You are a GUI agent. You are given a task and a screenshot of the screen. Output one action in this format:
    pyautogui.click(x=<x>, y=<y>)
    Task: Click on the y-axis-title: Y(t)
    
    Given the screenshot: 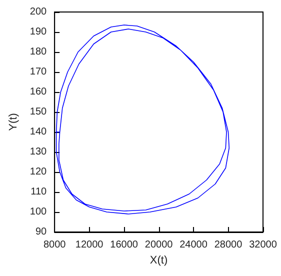 What is the action you would take?
    pyautogui.click(x=14, y=122)
    